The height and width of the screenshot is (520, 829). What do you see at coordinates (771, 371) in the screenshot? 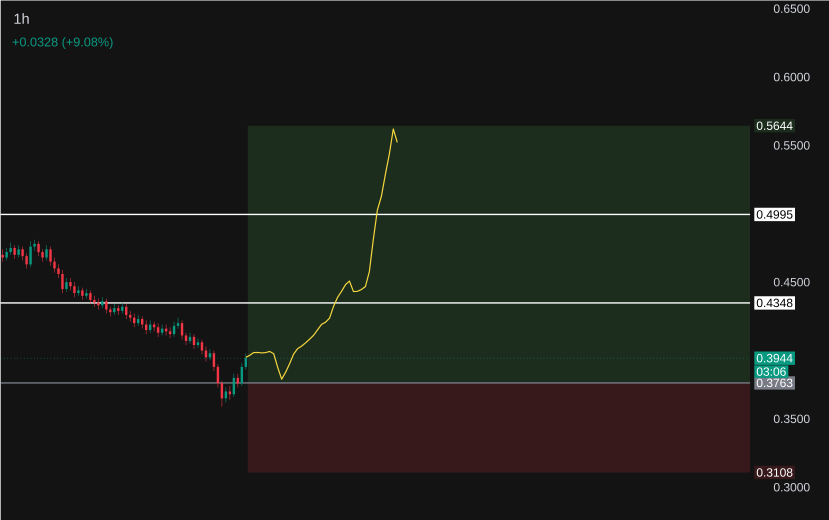
I see `text: 03:06` at bounding box center [771, 371].